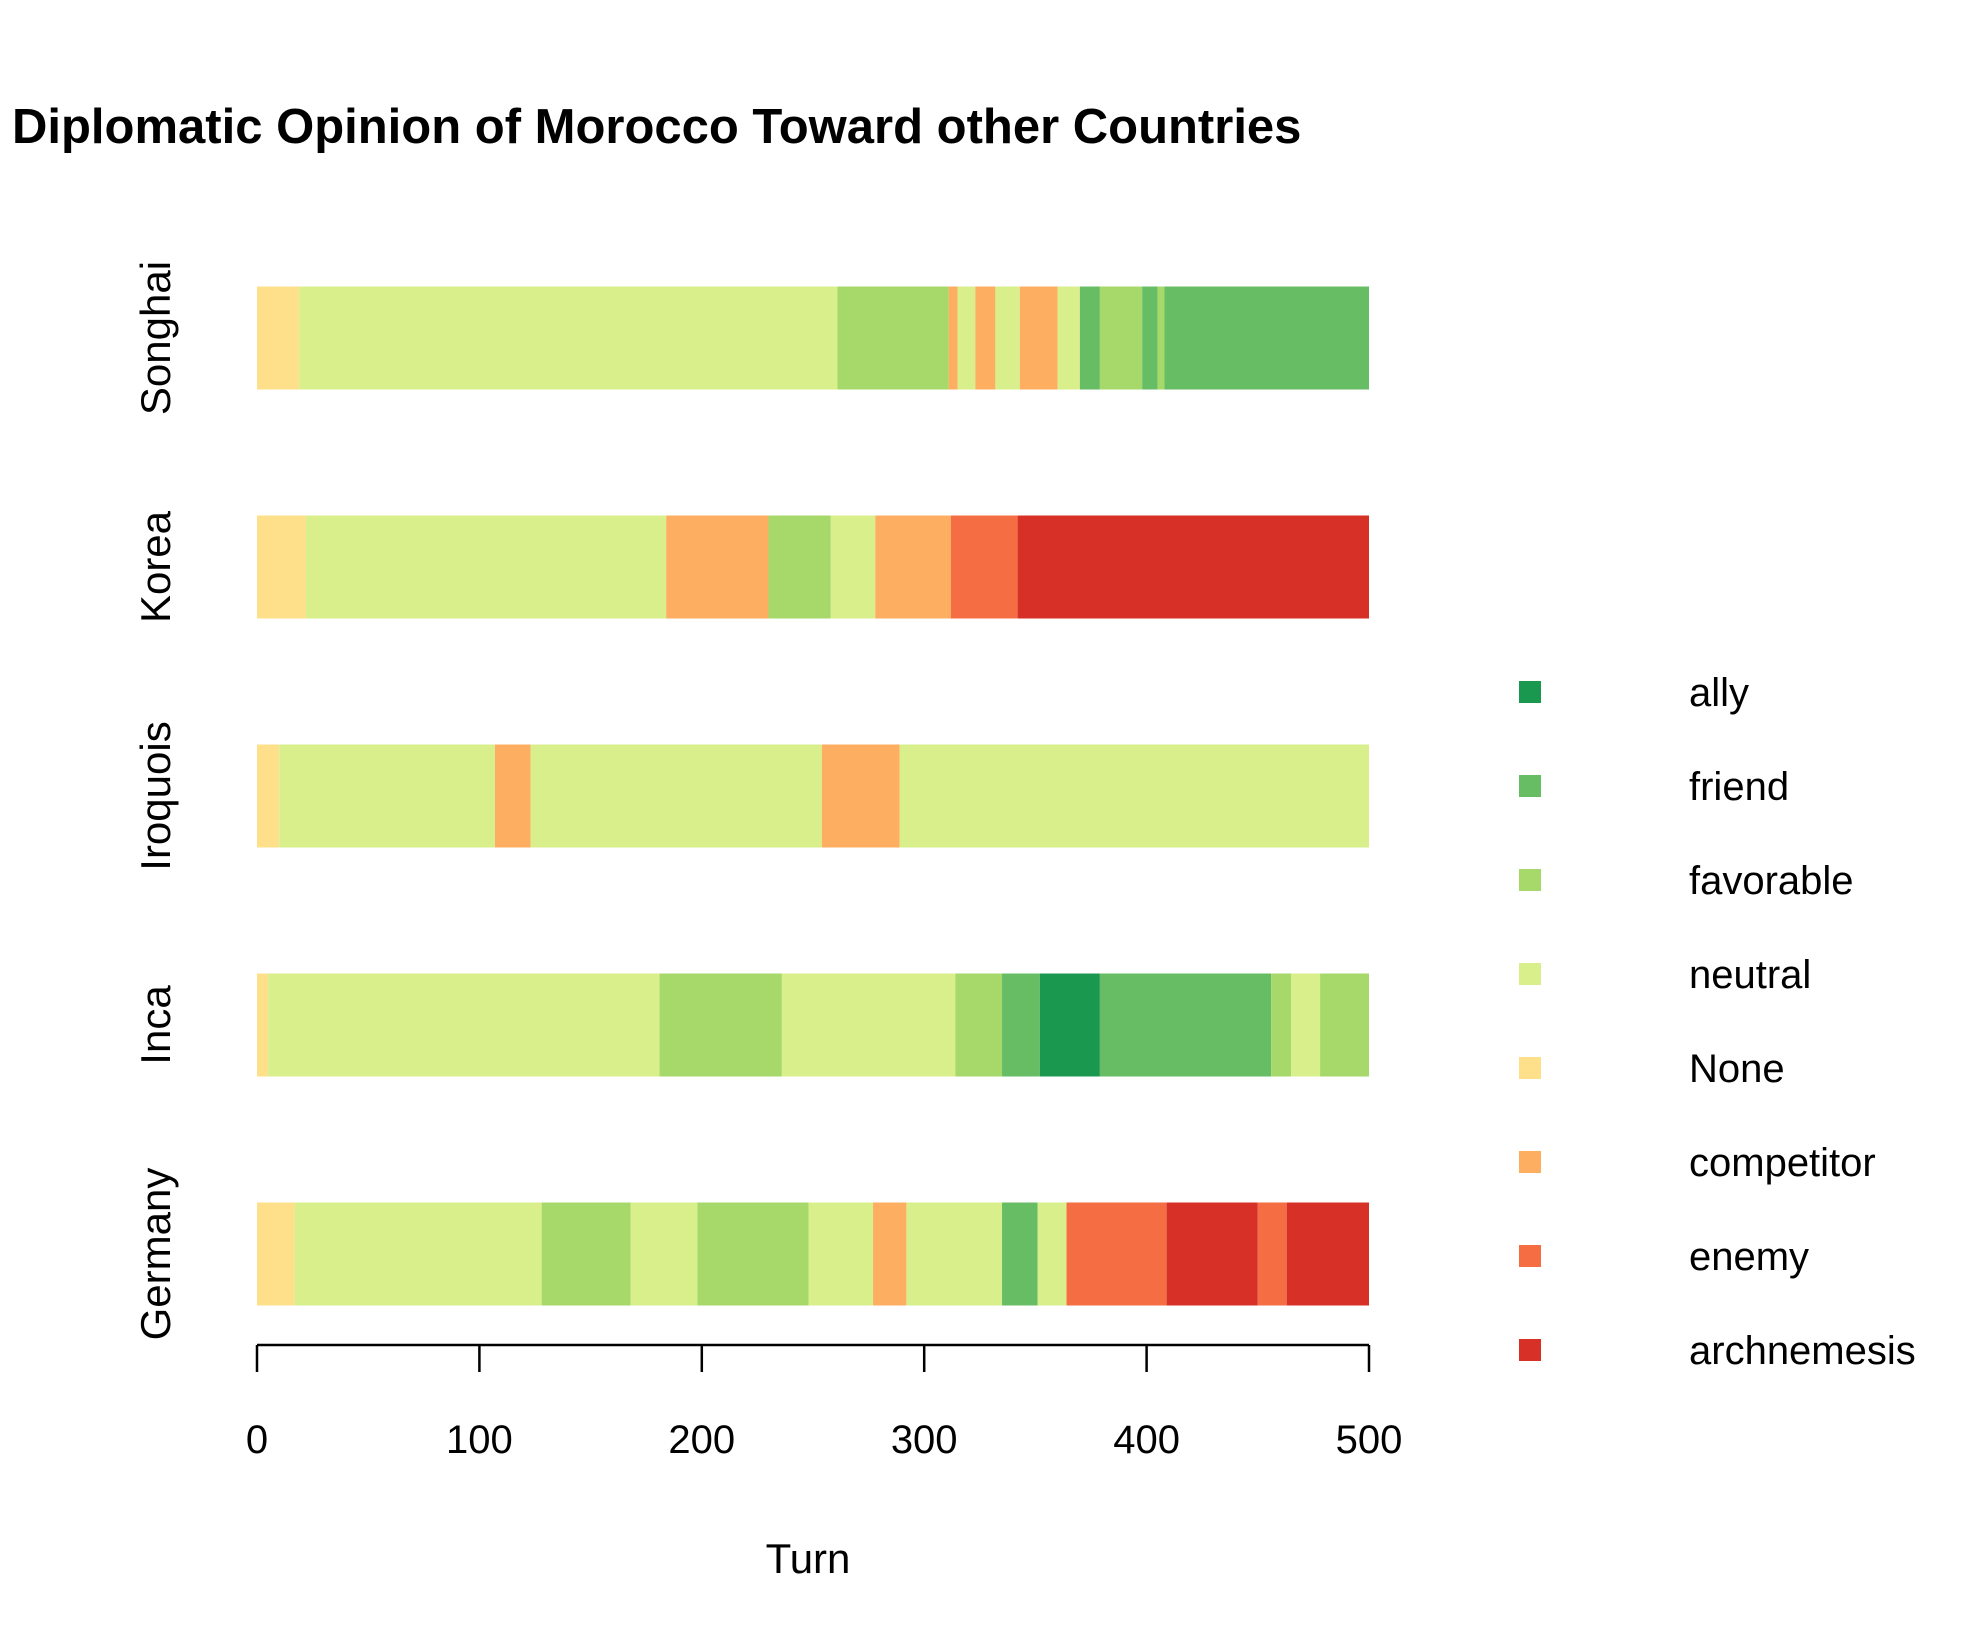 The height and width of the screenshot is (1650, 1974). What do you see at coordinates (1146, 1440) in the screenshot?
I see `x-tick-label-400: 400` at bounding box center [1146, 1440].